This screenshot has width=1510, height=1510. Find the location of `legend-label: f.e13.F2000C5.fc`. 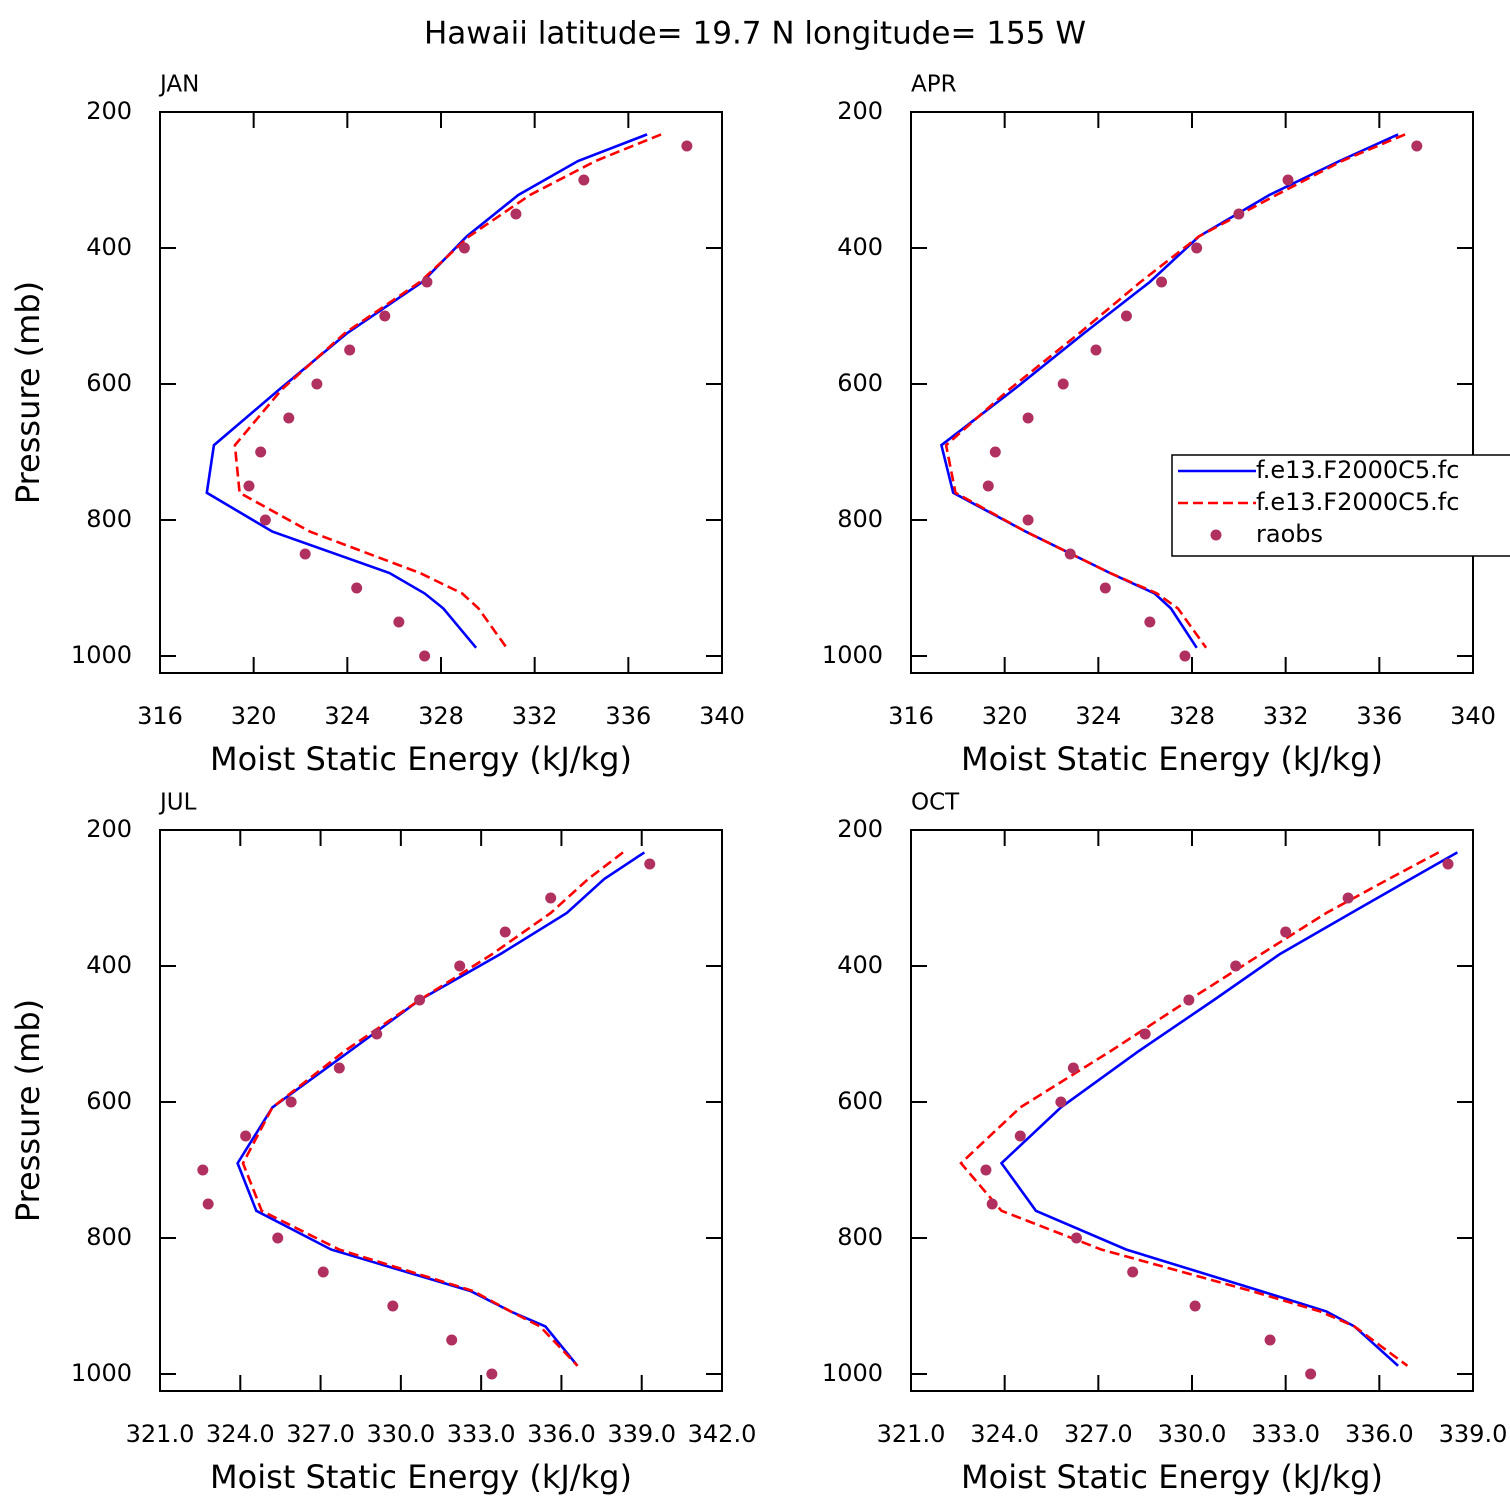

legend-label: f.e13.F2000C5.fc is located at coordinates (1357, 470).